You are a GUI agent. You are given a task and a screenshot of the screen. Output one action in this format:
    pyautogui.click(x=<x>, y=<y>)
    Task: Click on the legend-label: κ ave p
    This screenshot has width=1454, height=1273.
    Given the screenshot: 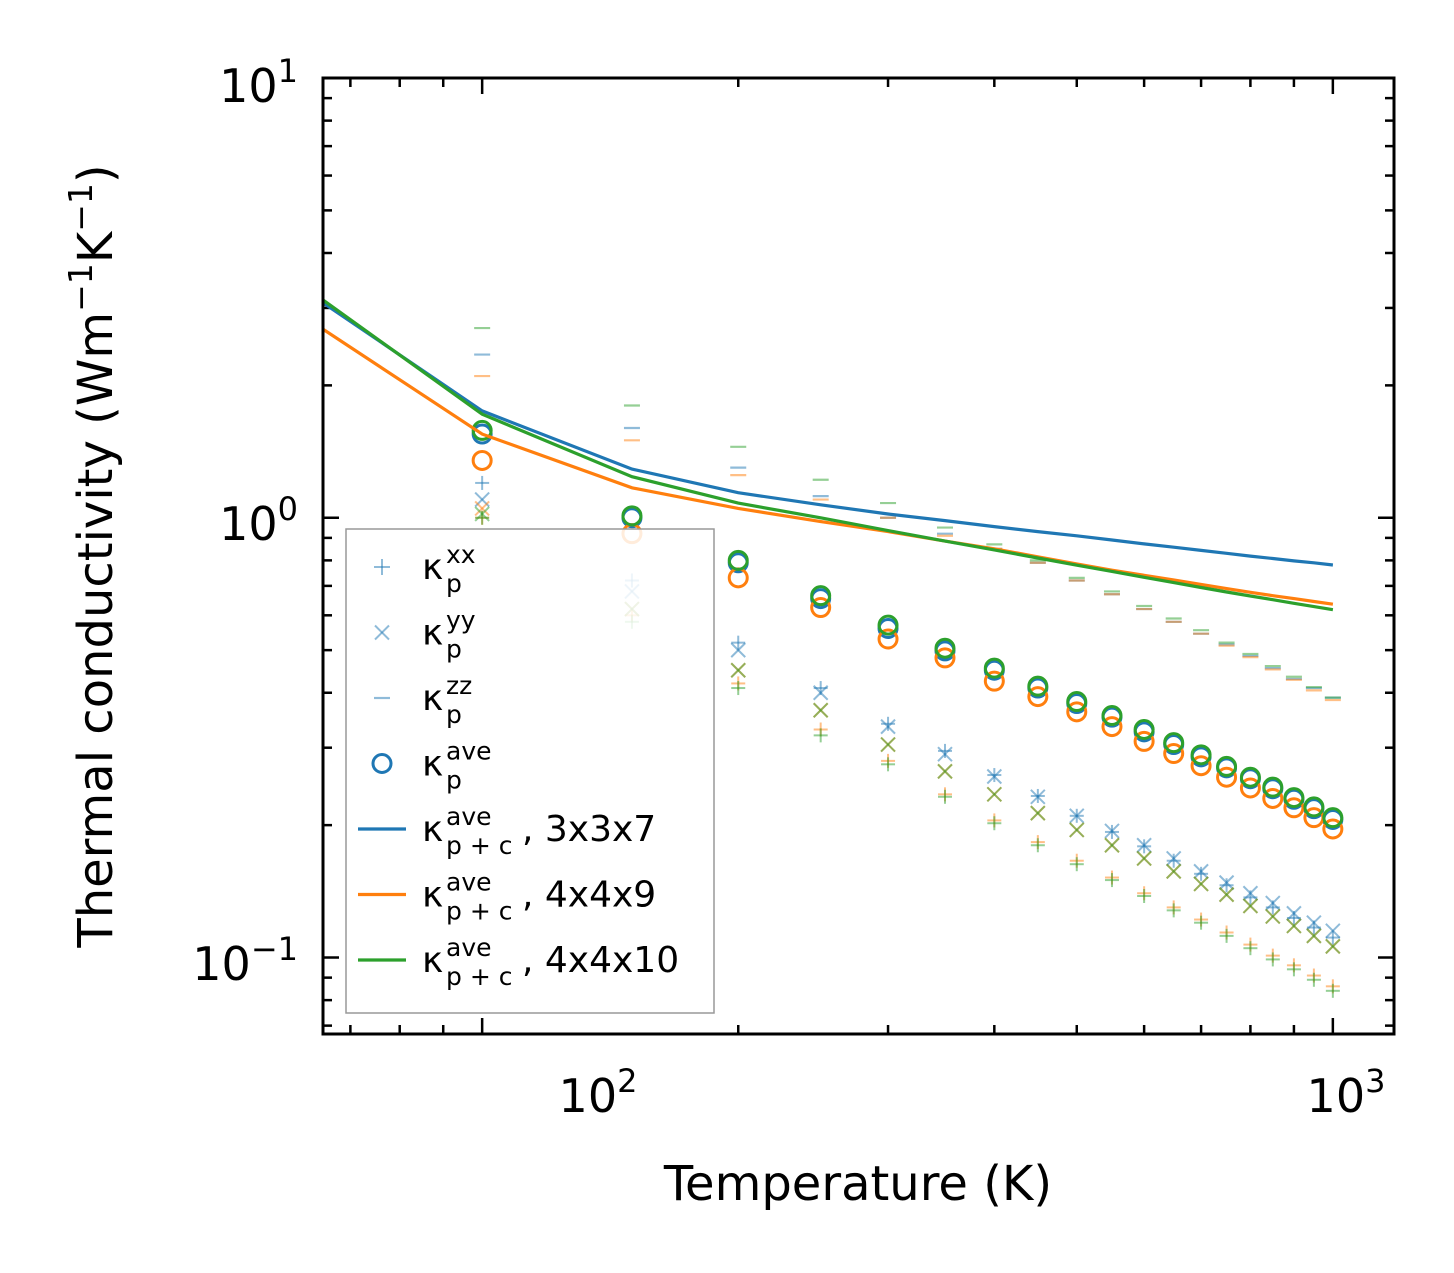 What is the action you would take?
    pyautogui.click(x=457, y=766)
    